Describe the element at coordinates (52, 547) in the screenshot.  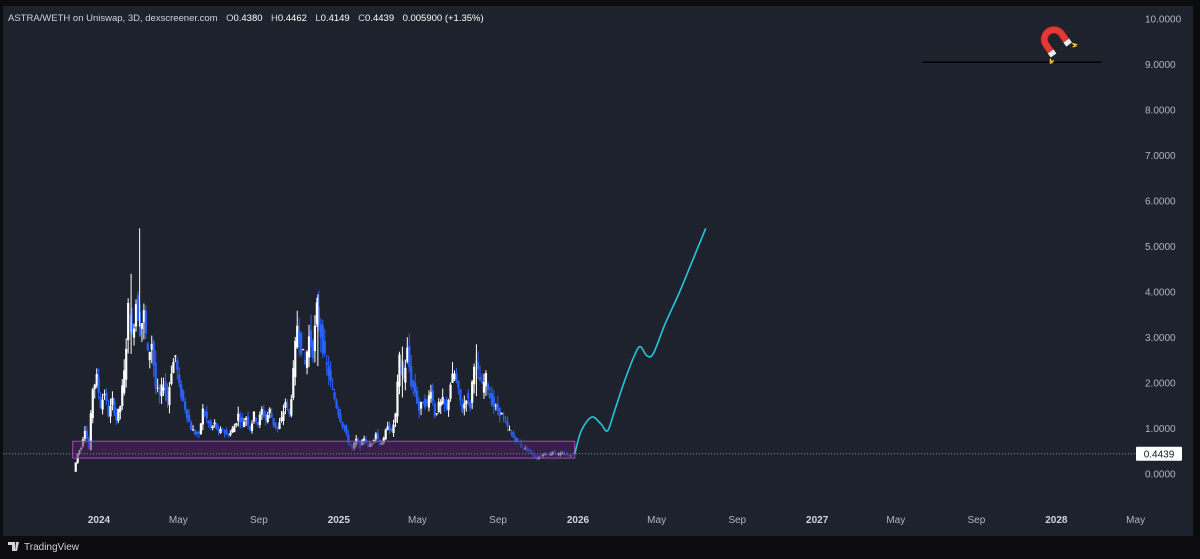
I see `tradingview-brand: TradingView` at that location.